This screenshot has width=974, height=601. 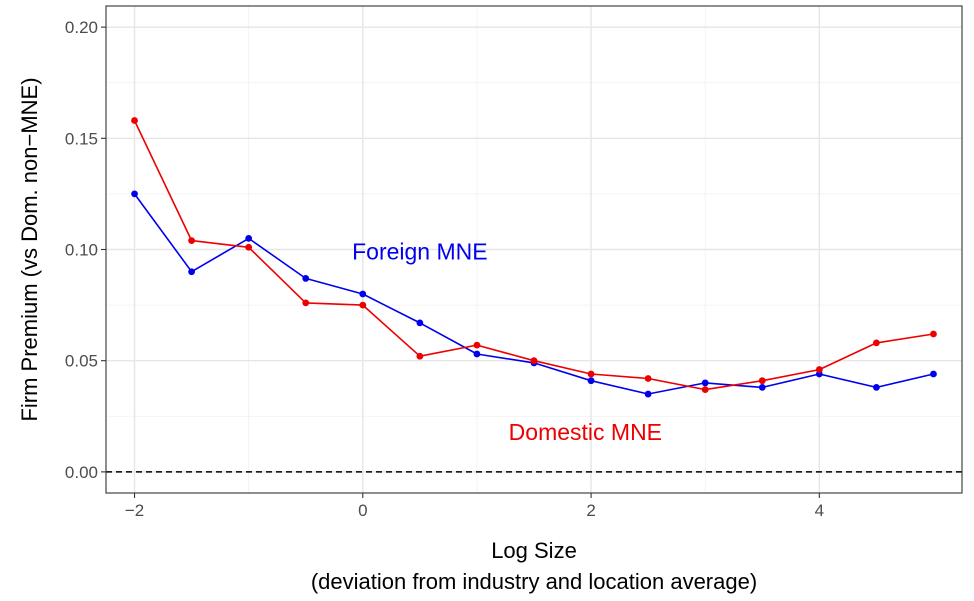 I want to click on annotation-foreign-mne: Foreign MNE, so click(x=419, y=252).